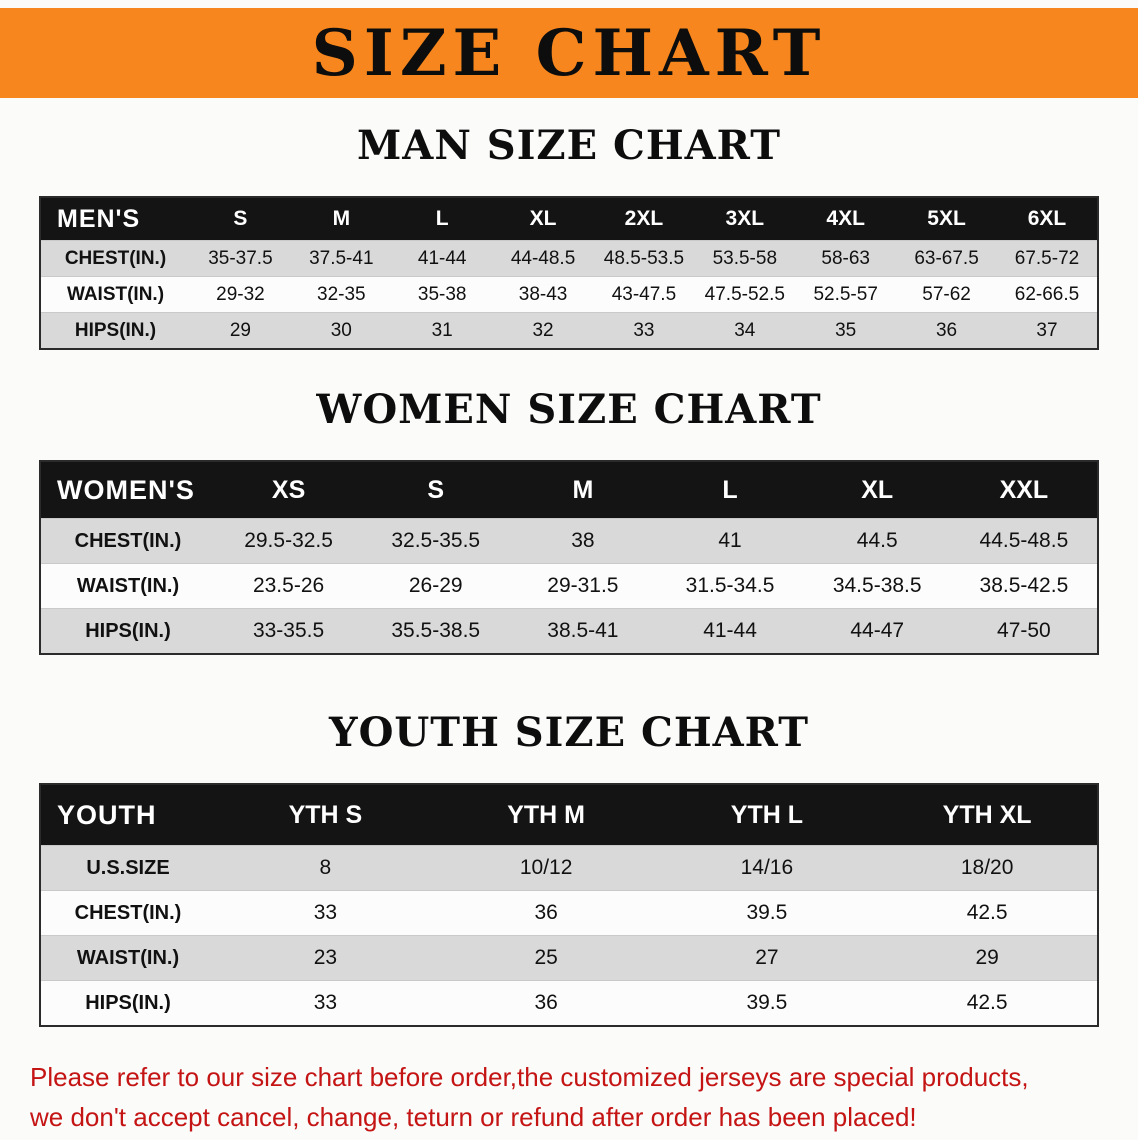 The width and height of the screenshot is (1138, 1140). Describe the element at coordinates (289, 541) in the screenshot. I see `measurement-cell: 29.5-32.5` at that location.